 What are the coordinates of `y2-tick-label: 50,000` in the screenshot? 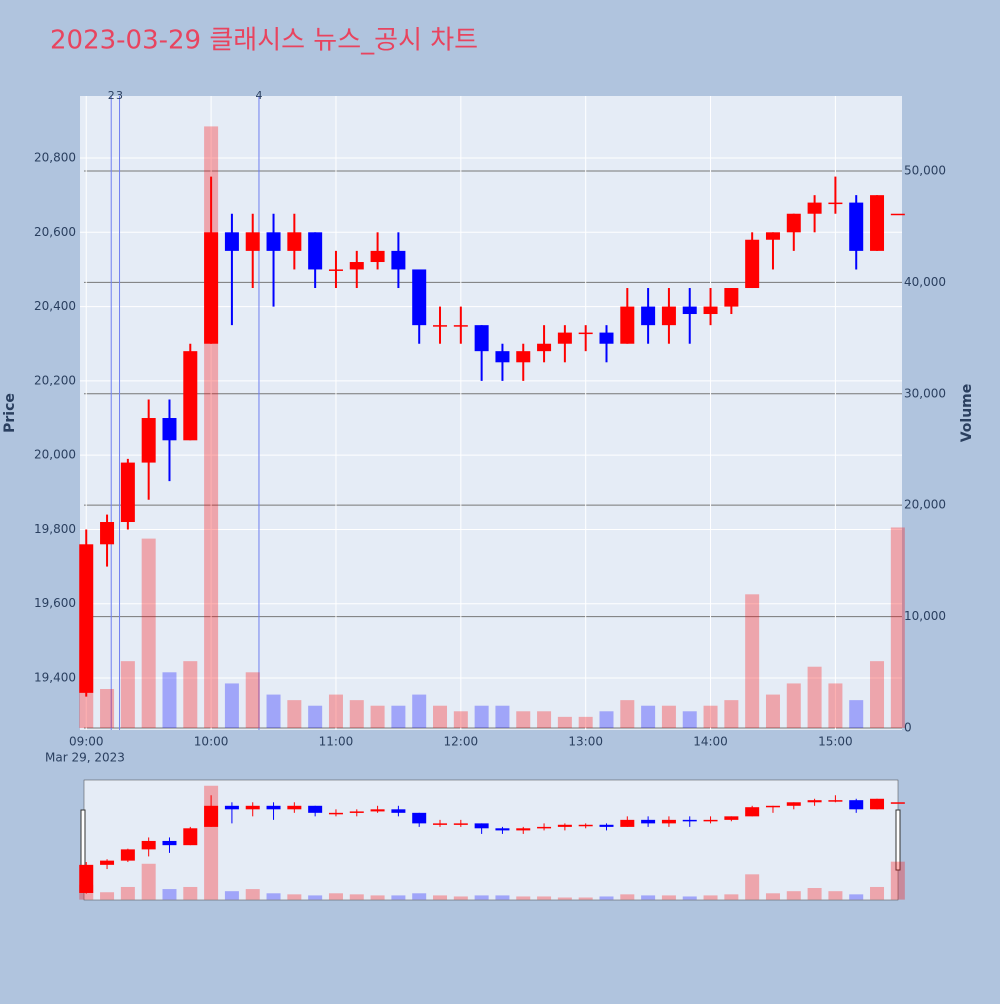 It's located at (925, 170).